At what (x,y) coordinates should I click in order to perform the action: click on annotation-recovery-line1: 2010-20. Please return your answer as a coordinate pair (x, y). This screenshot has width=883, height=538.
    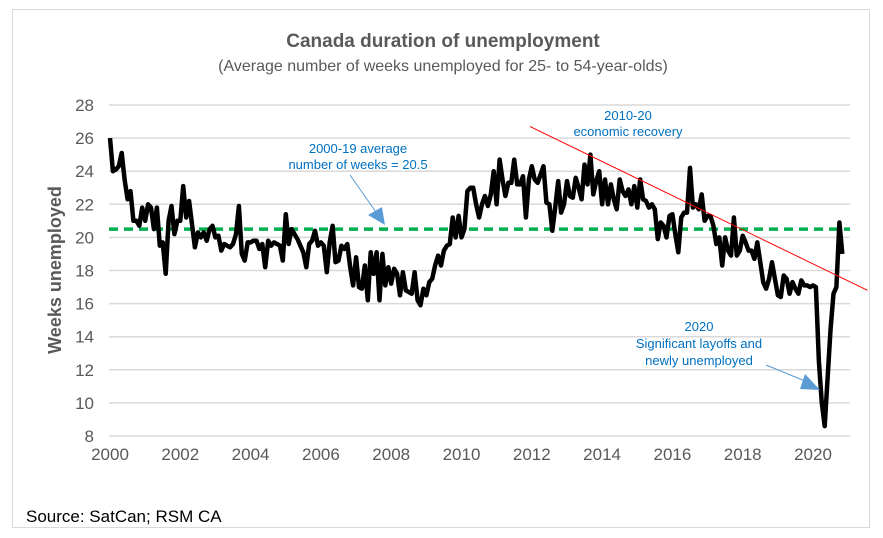
    Looking at the image, I should click on (628, 115).